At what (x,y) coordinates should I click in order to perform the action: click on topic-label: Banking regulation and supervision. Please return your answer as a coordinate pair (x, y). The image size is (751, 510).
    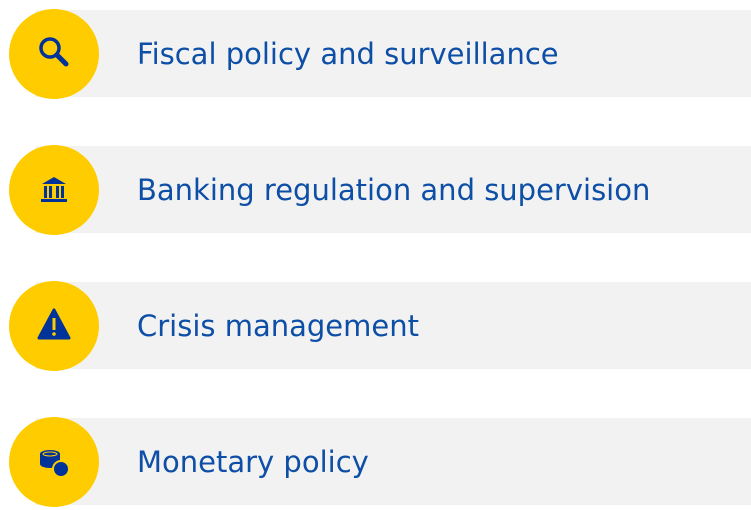
    Looking at the image, I should click on (394, 190).